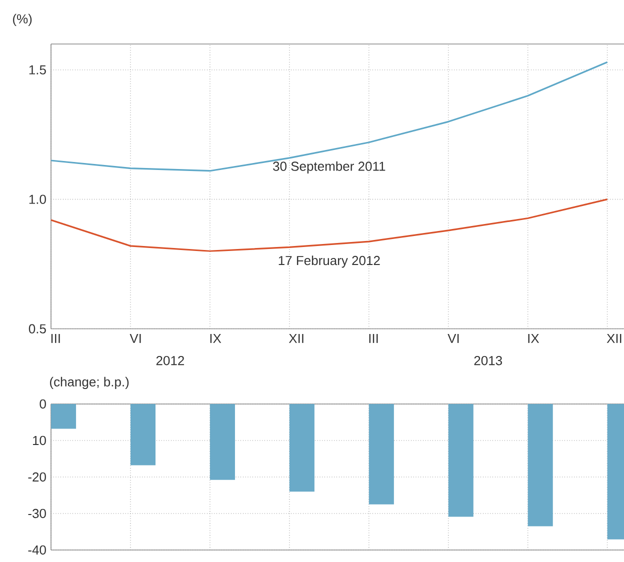  Describe the element at coordinates (22, 20) in the screenshot. I see `y-axis-title: (%)` at that location.